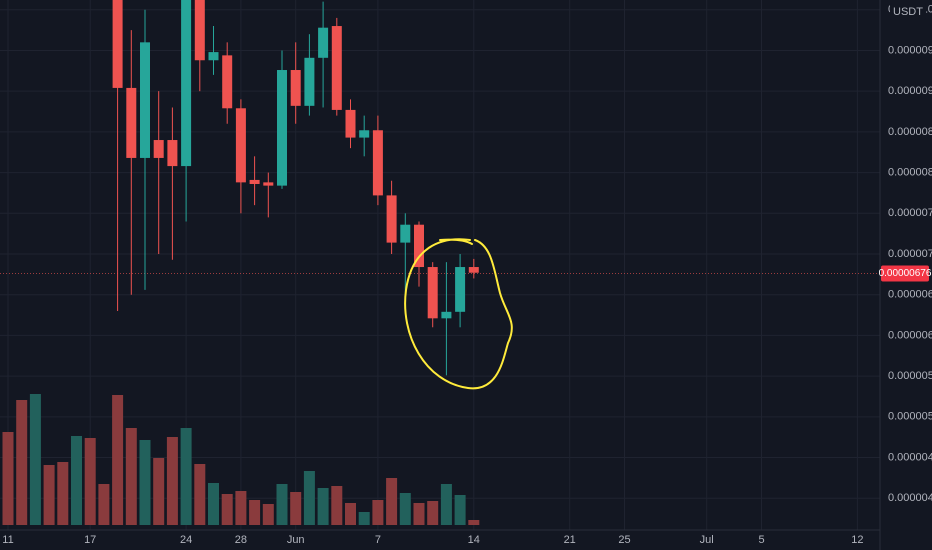  What do you see at coordinates (910, 91) in the screenshot?
I see `y-tick-label: 0.00000900` at bounding box center [910, 91].